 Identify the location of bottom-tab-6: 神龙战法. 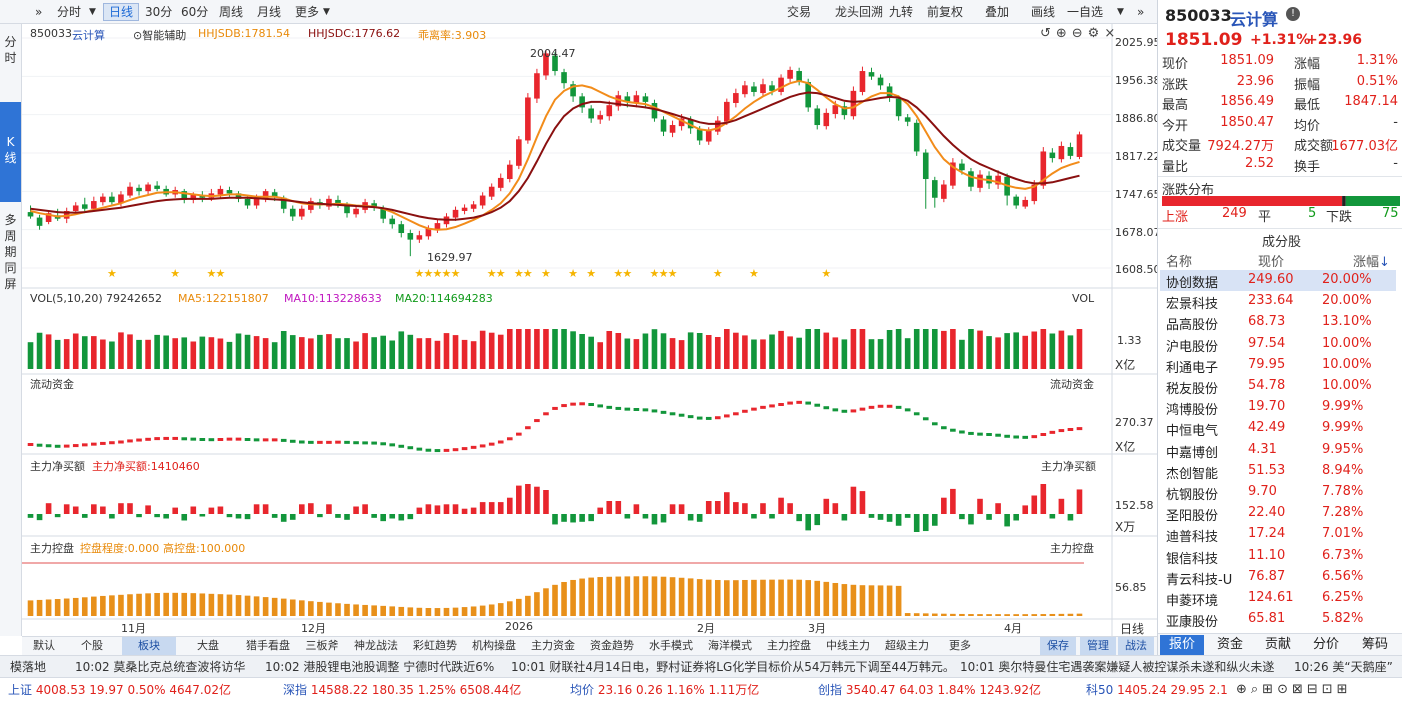
(376, 645).